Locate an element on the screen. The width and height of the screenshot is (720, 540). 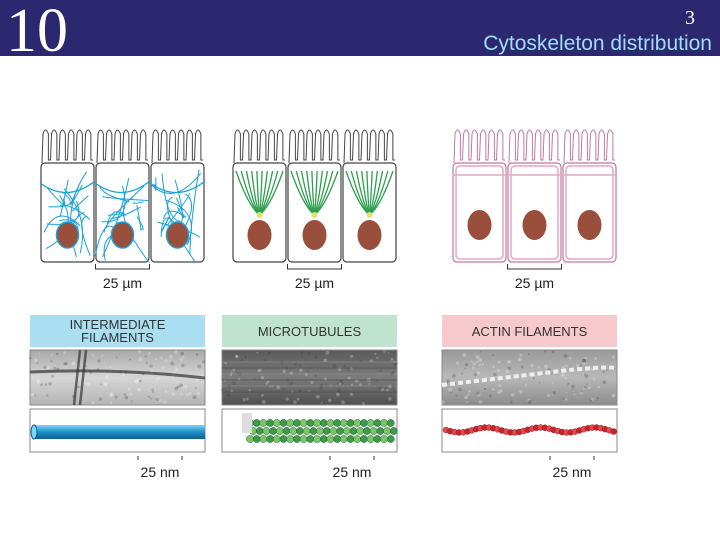
actin-monomer is located at coordinates (613, 431).